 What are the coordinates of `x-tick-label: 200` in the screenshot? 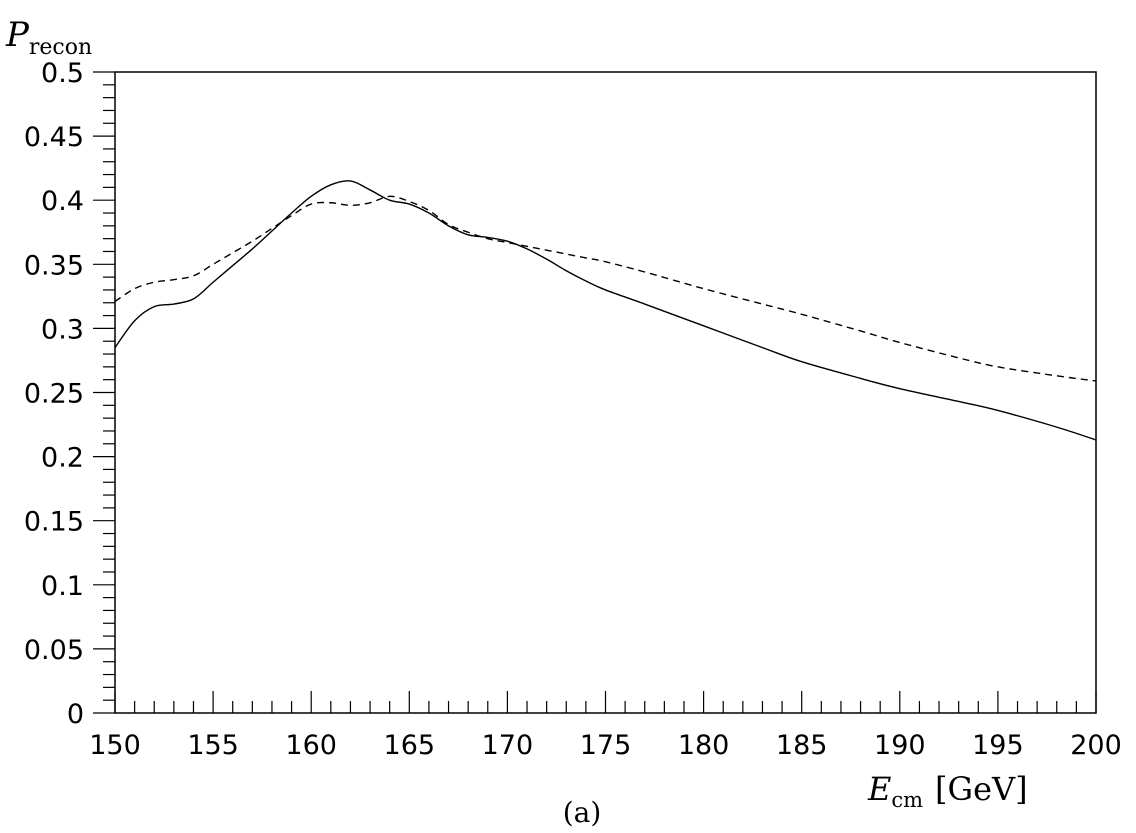 It's located at (1096, 745).